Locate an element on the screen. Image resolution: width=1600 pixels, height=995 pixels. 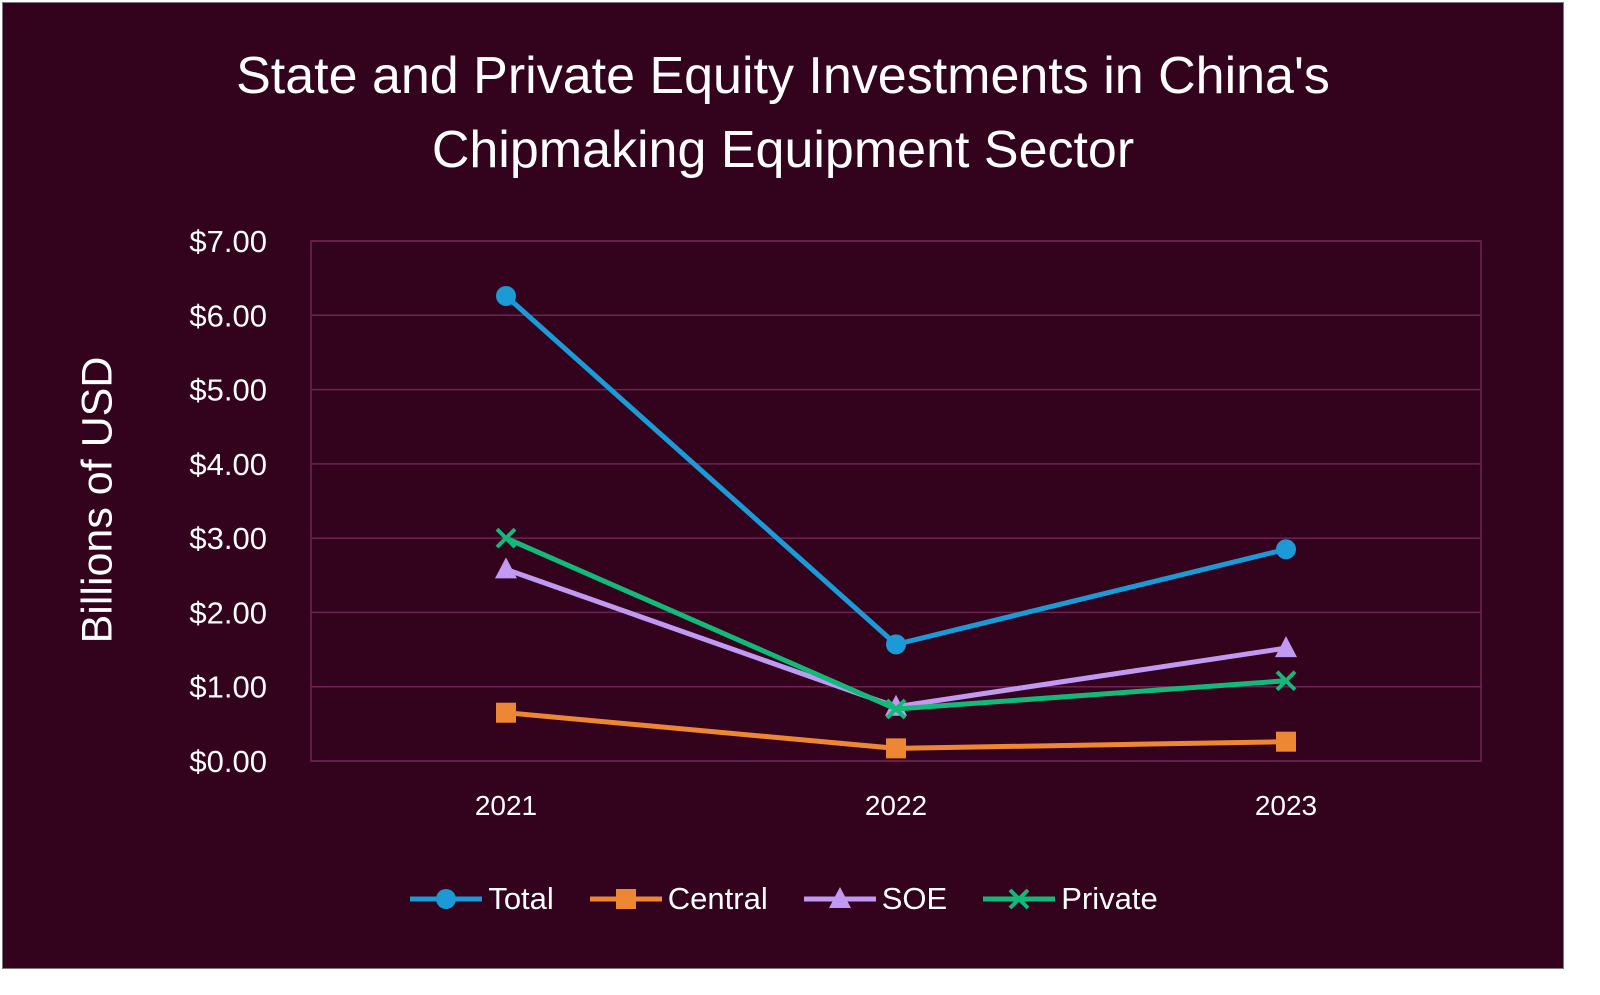
legend-item-private: Private is located at coordinates (1069, 899).